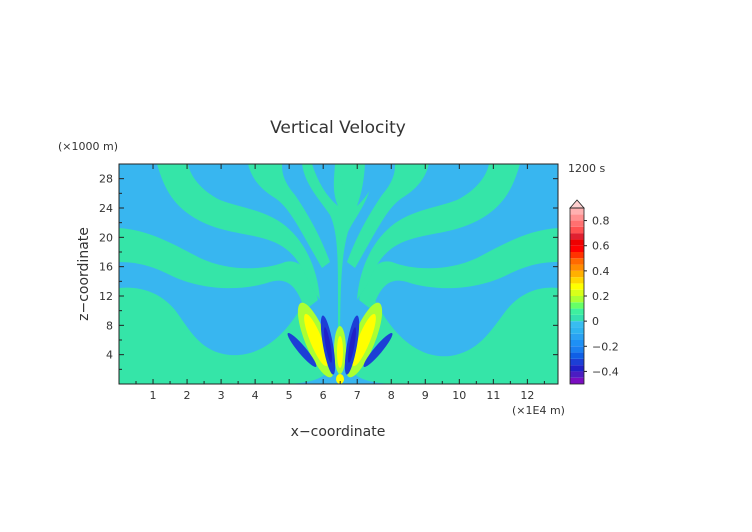 Image resolution: width=752 pixels, height=532 pixels. I want to click on x-axis-label: x−coordinate, so click(338, 432).